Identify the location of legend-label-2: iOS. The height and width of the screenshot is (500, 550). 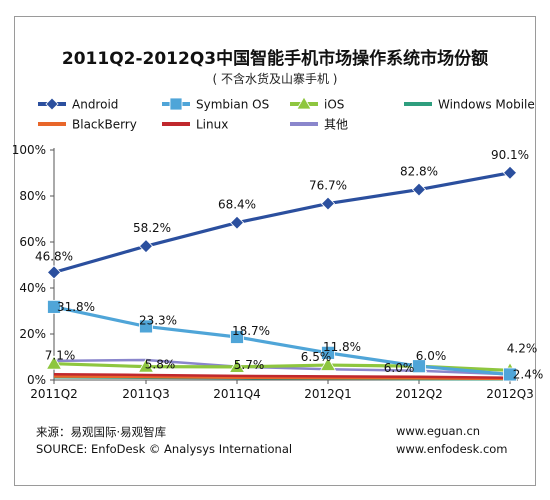
(334, 105).